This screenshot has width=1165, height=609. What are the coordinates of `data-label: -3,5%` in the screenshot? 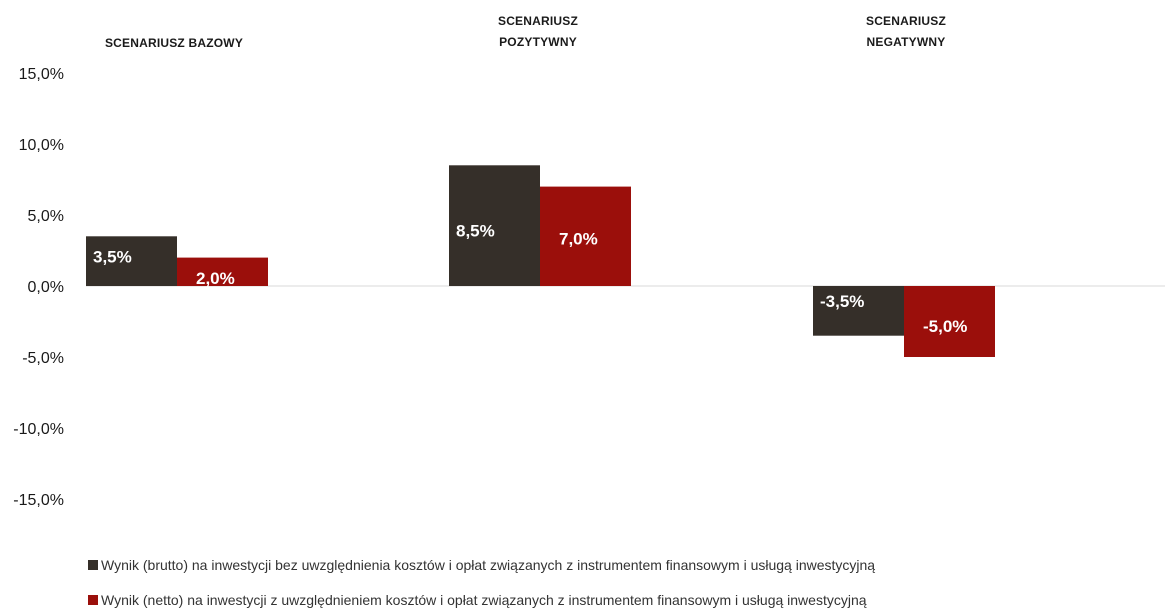 It's located at (842, 301).